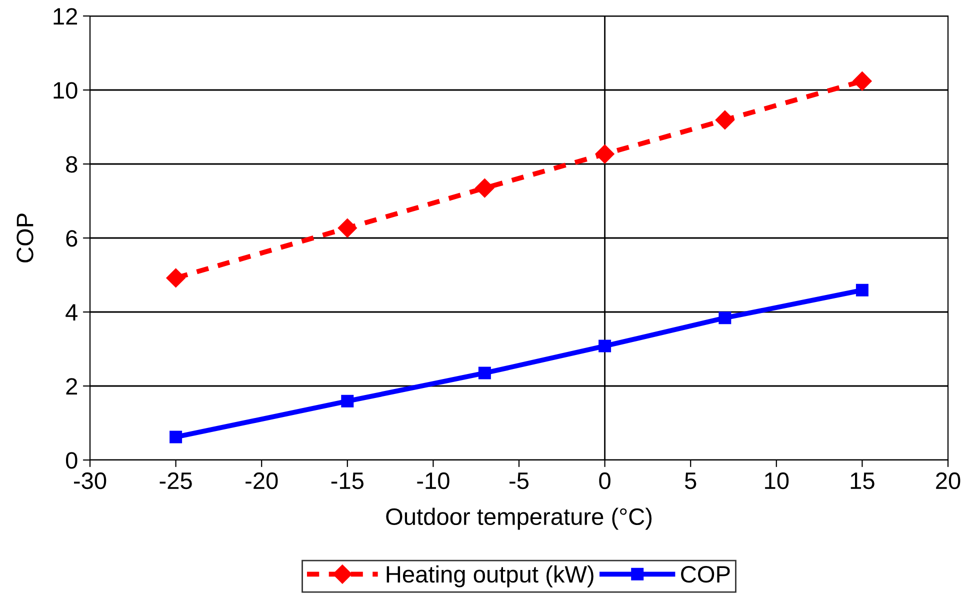 The image size is (964, 615). I want to click on y-tick-label: 12, so click(66, 16).